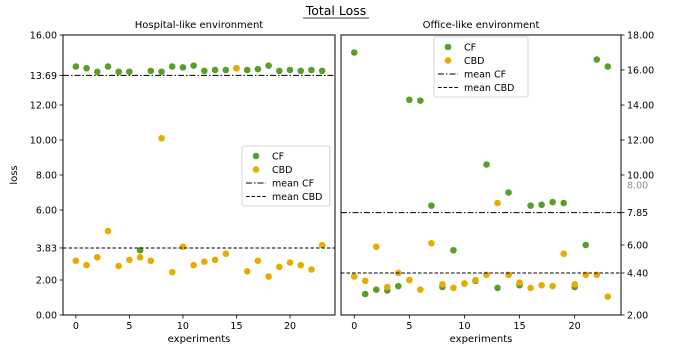  What do you see at coordinates (46, 316) in the screenshot?
I see `y-tick-label: 0.00` at bounding box center [46, 316].